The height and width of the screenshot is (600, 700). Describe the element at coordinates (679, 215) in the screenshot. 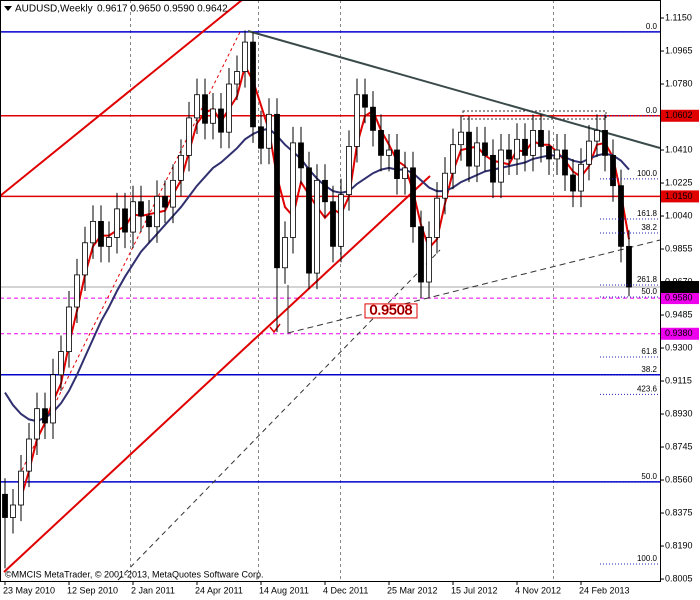

I see `y-tick-label: 1.0040` at that location.